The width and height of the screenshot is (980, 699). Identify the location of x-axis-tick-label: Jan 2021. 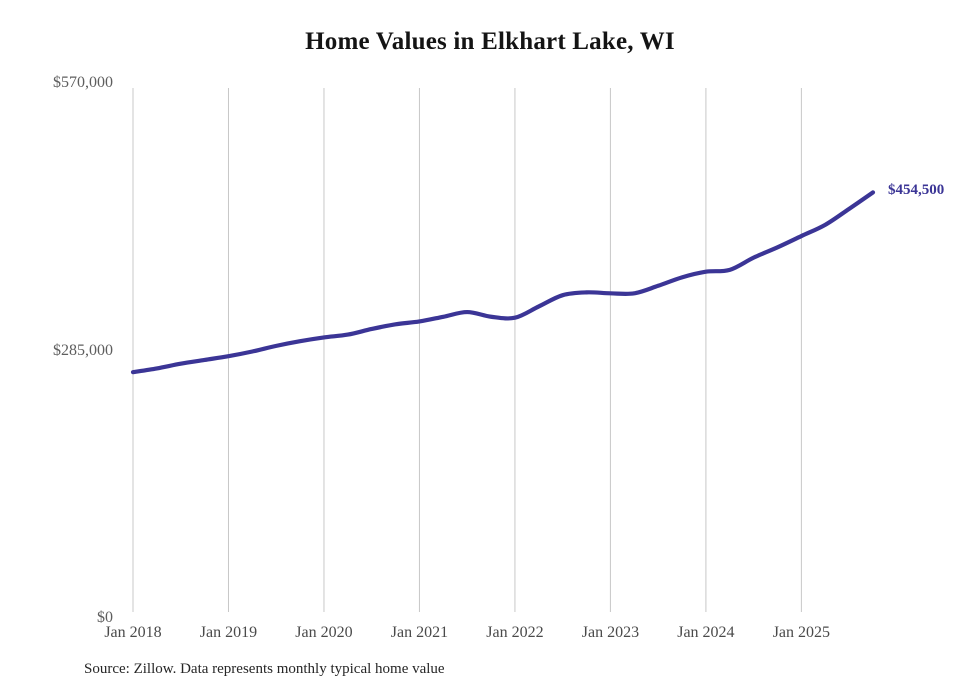
(419, 632).